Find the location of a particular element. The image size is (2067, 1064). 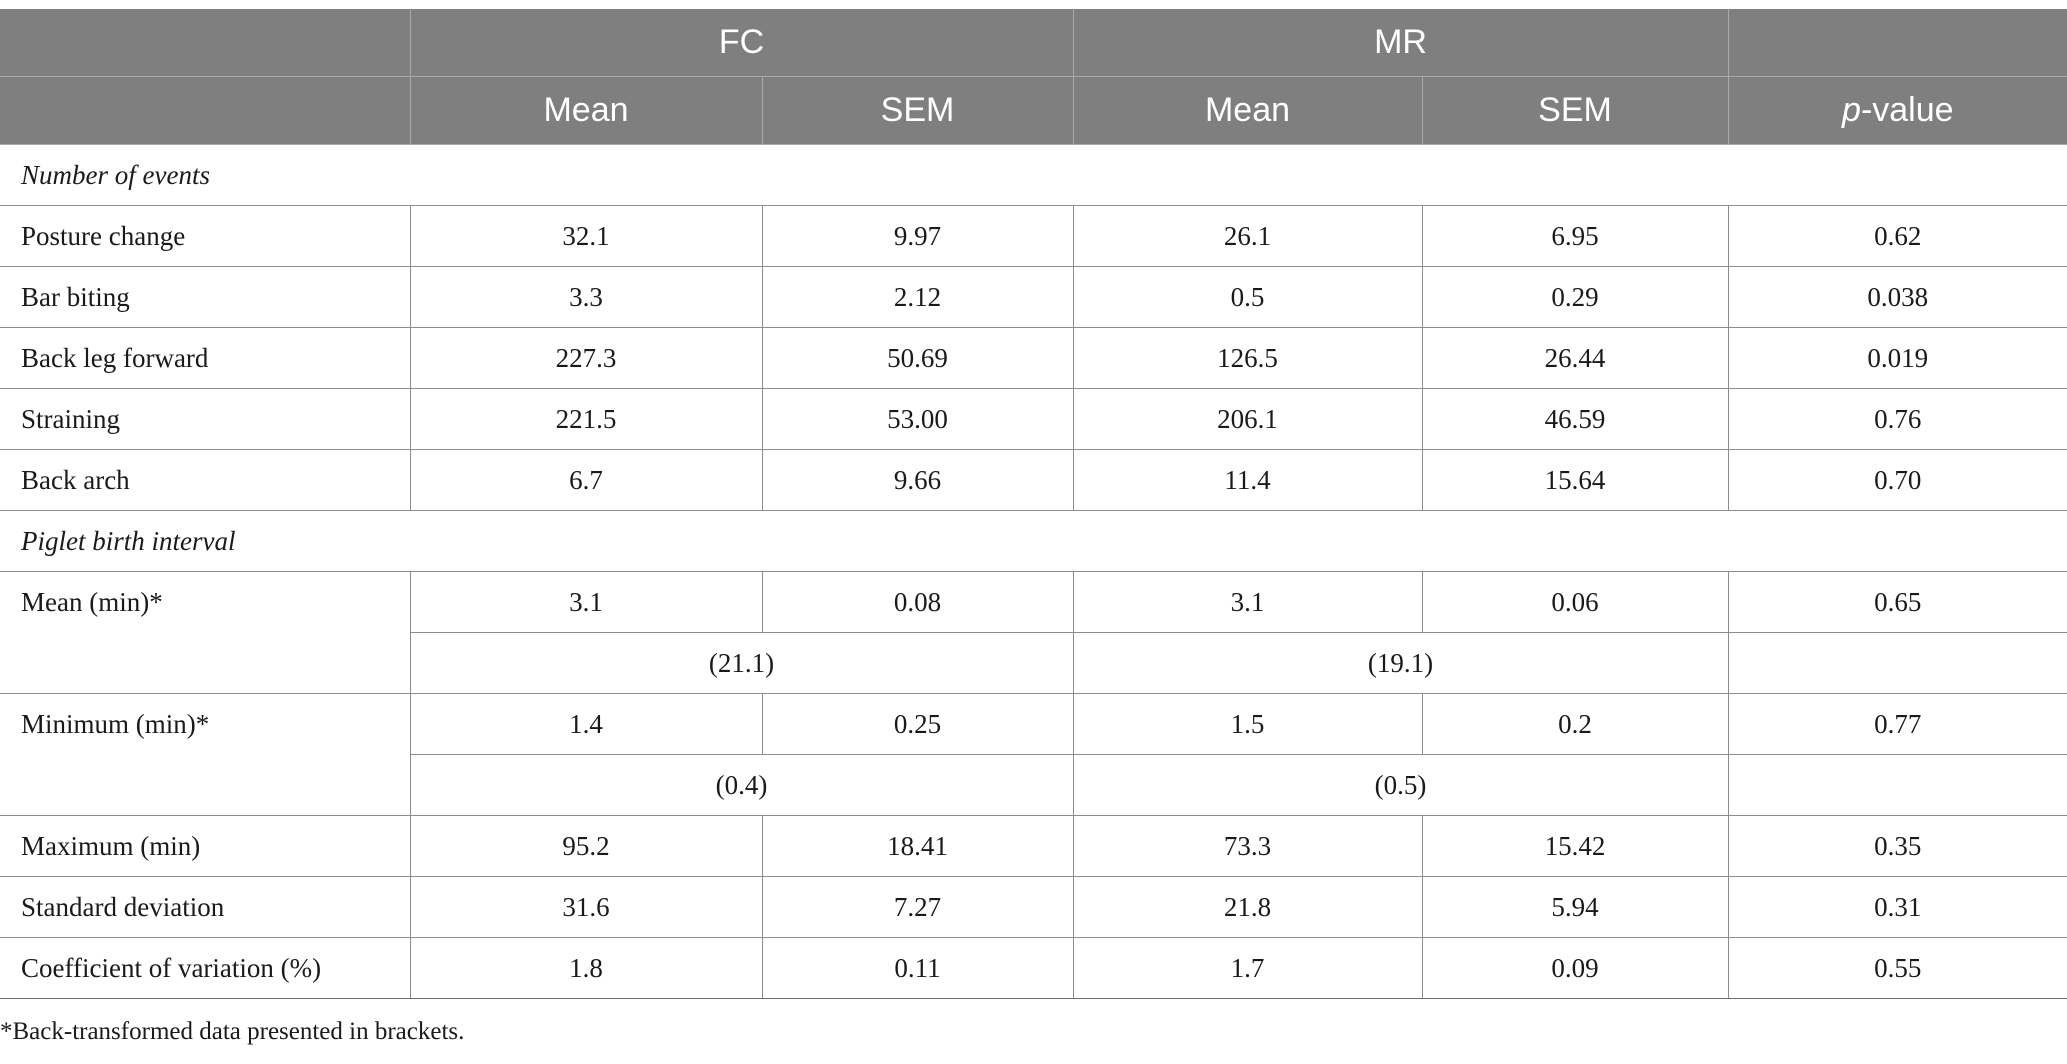

fc-sem-cell: 2.12 is located at coordinates (918, 297).